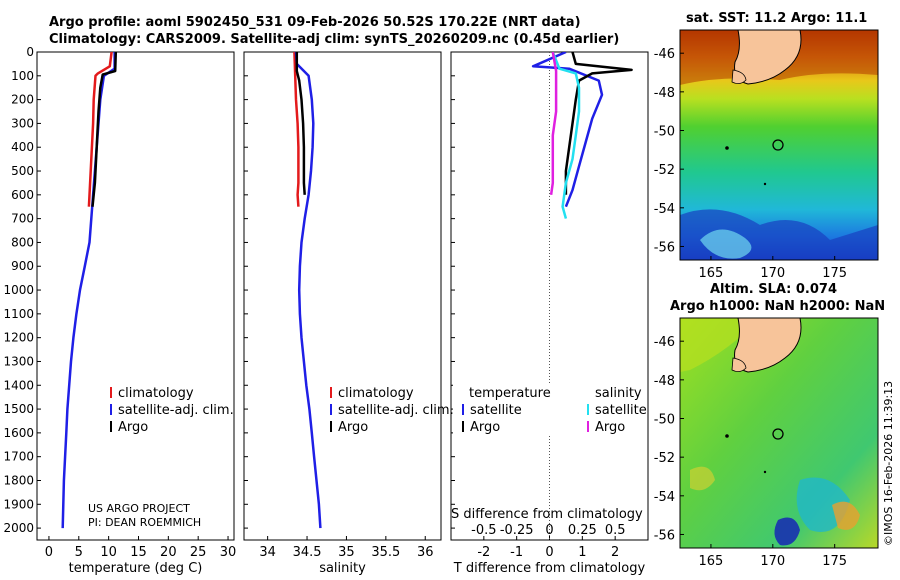 This screenshot has height=580, width=900. I want to click on temperature-xlabel: temperature (deg C), so click(136, 568).